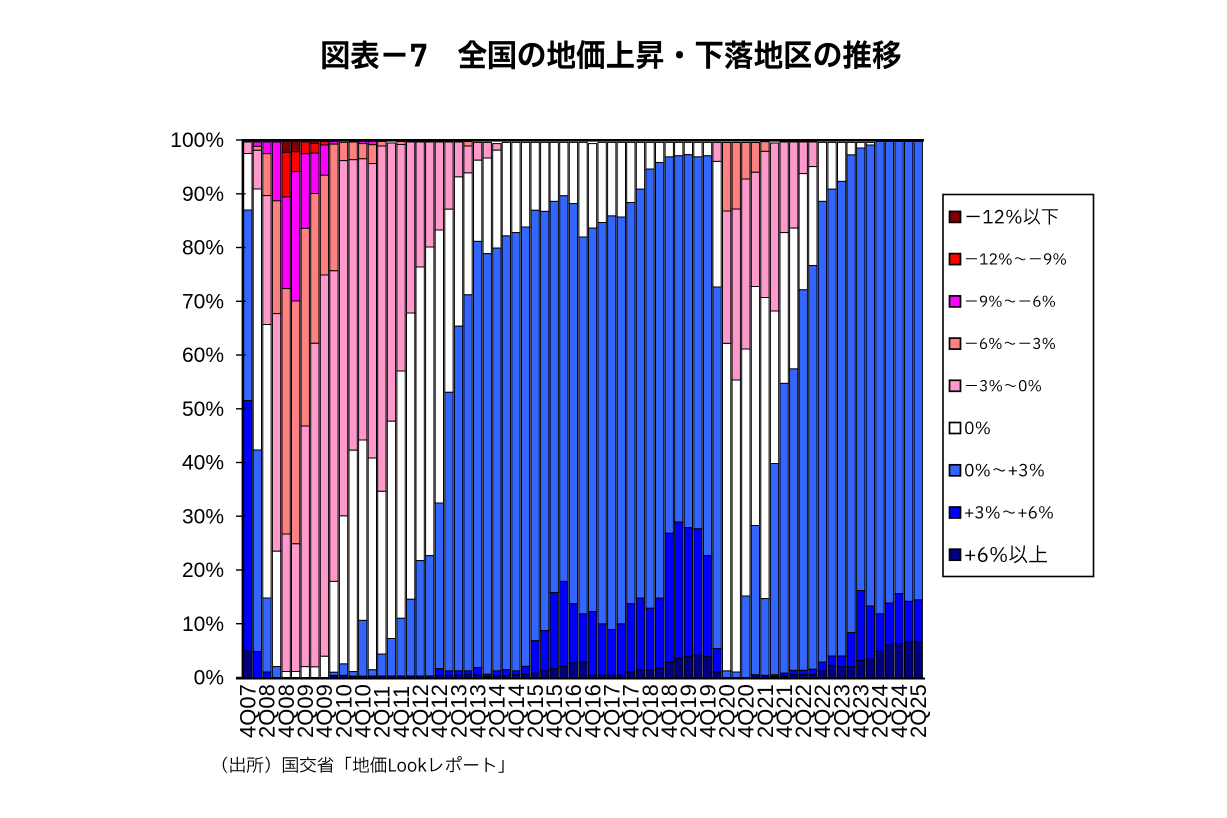 The height and width of the screenshot is (818, 1227). Describe the element at coordinates (535, 711) in the screenshot. I see `svg-text: 2Q15` at that location.